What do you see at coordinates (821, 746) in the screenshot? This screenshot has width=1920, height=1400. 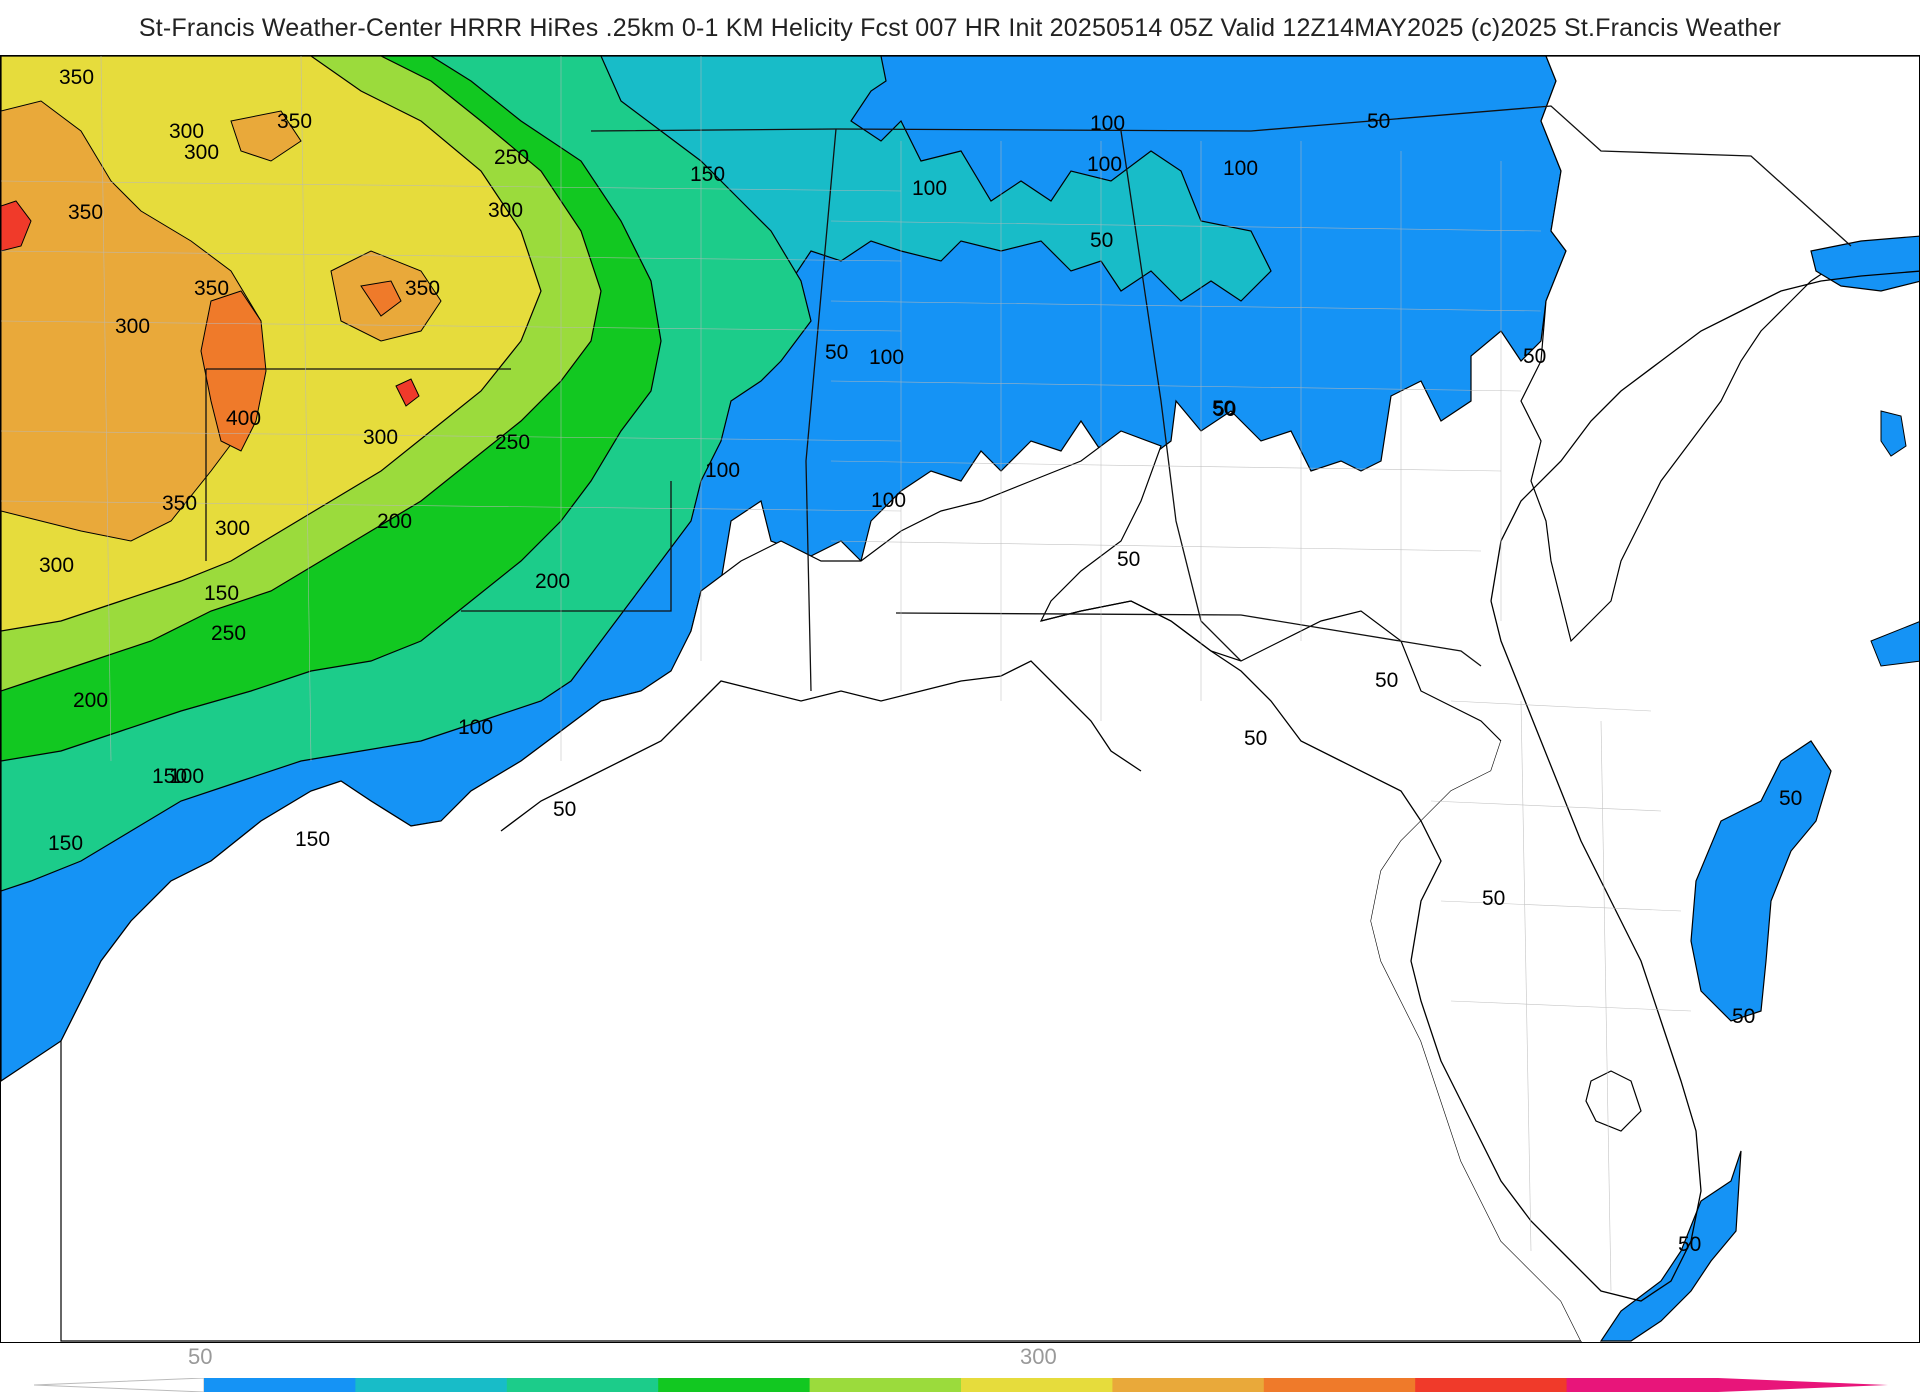 I see `coastline-gulf` at bounding box center [821, 746].